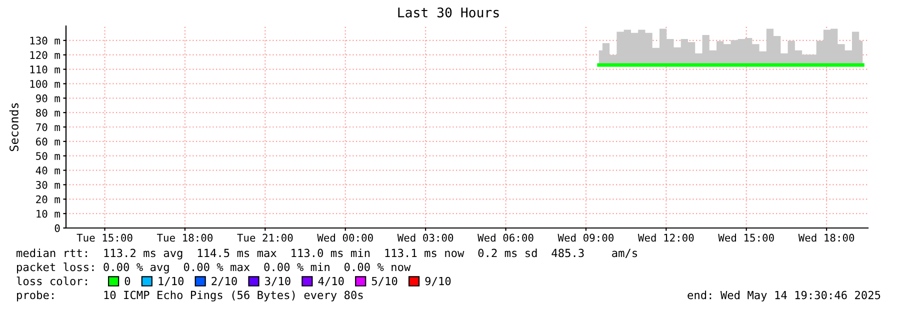  What do you see at coordinates (48, 112) in the screenshot?
I see `y-tick-label: 80 m` at bounding box center [48, 112].